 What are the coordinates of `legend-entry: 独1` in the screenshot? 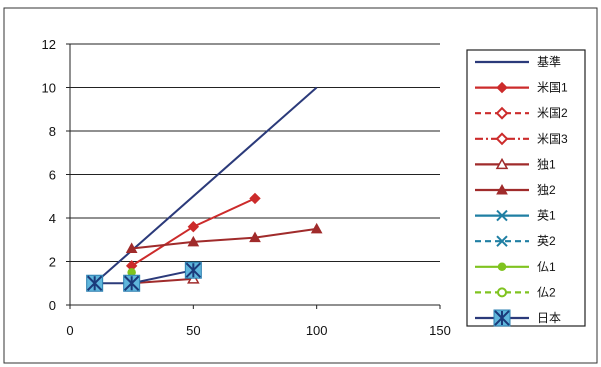 It's located at (515, 164).